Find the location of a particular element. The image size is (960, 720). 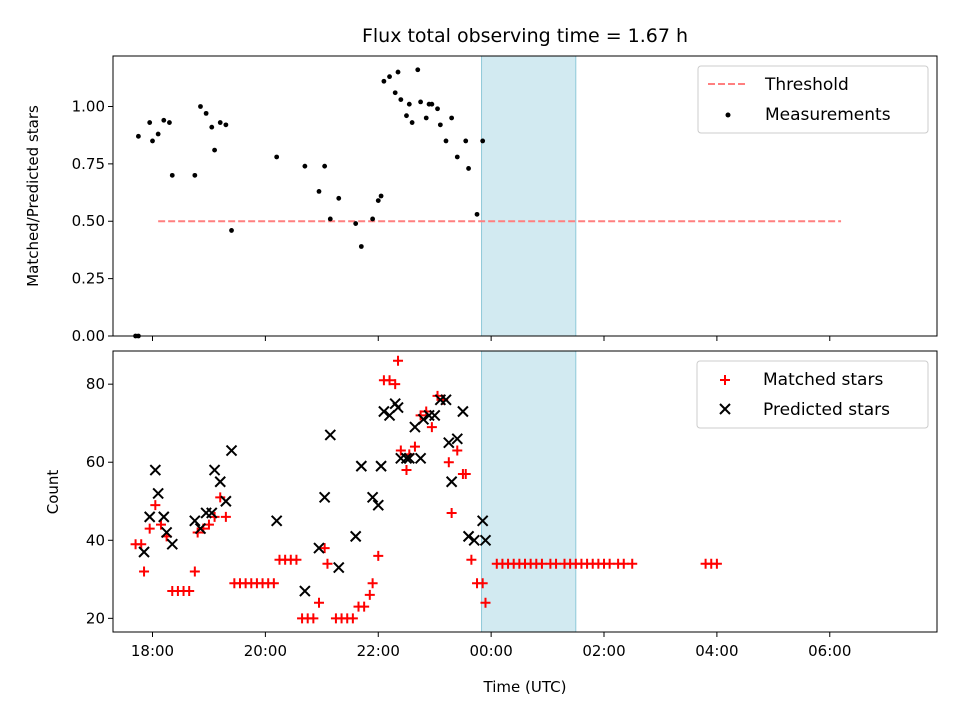

legend-threshold-label: Threshold is located at coordinates (806, 85).